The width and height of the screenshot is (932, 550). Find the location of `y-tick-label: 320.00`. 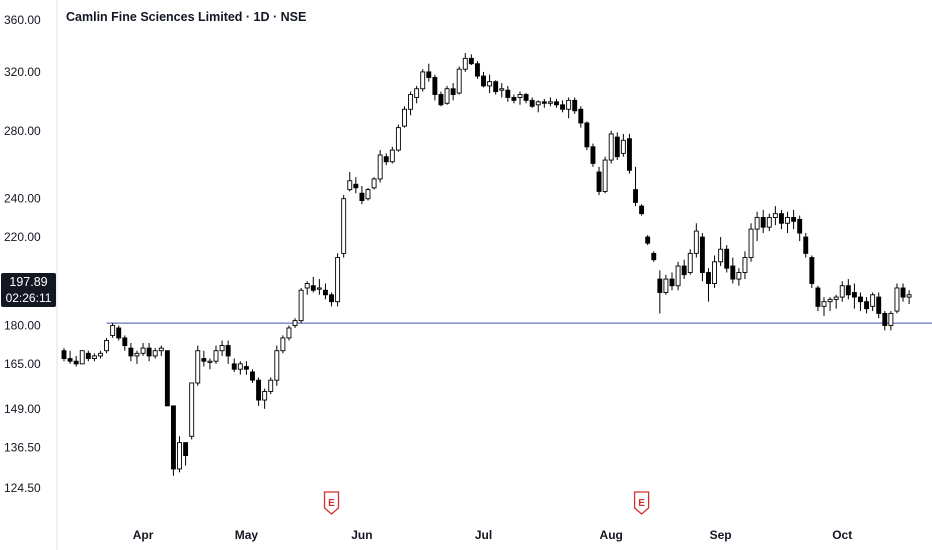

y-tick-label: 320.00 is located at coordinates (22, 72).